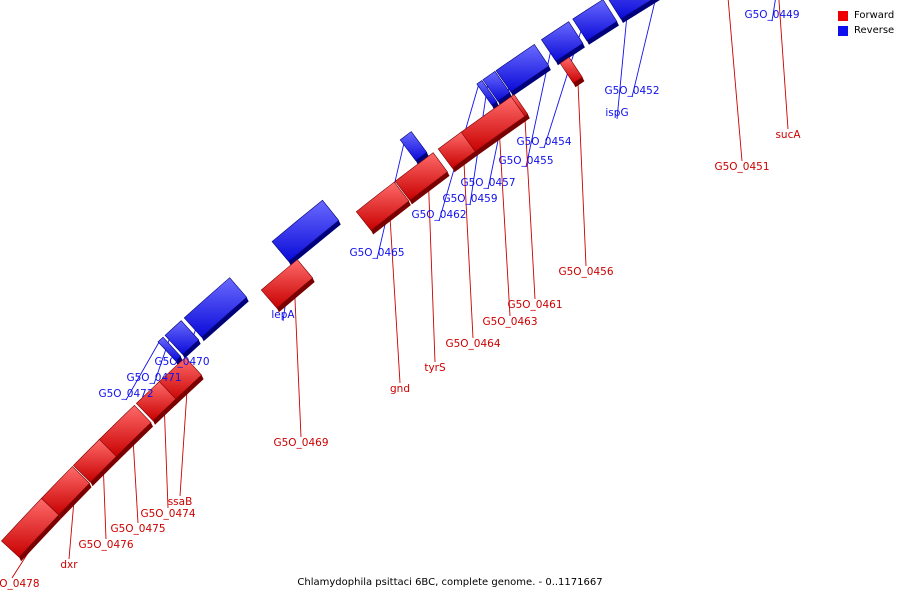 This screenshot has width=900, height=600. I want to click on reverse-gene-label-6: G5O_0459, so click(469, 199).